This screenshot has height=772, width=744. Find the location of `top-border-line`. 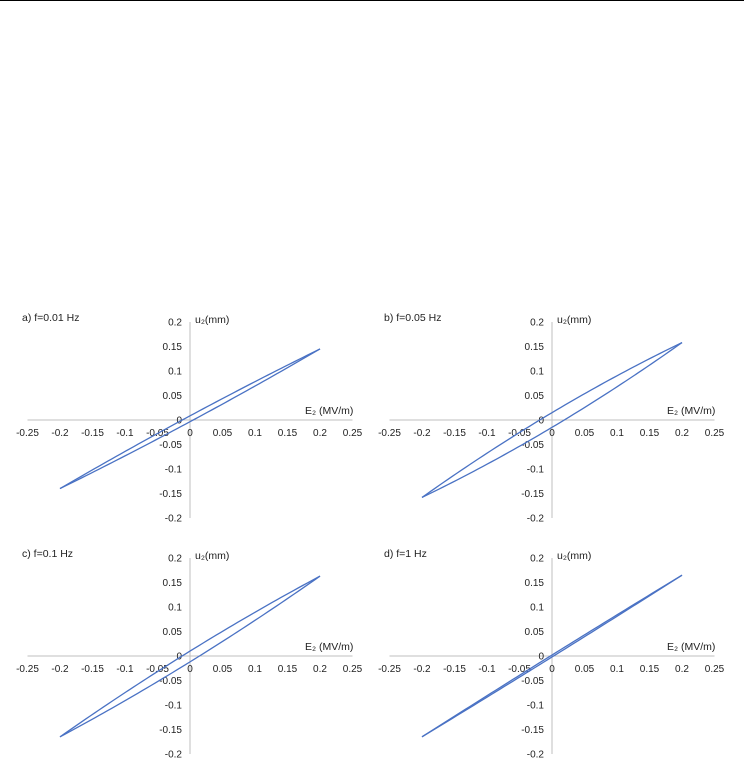

top-border-line is located at coordinates (372, 0).